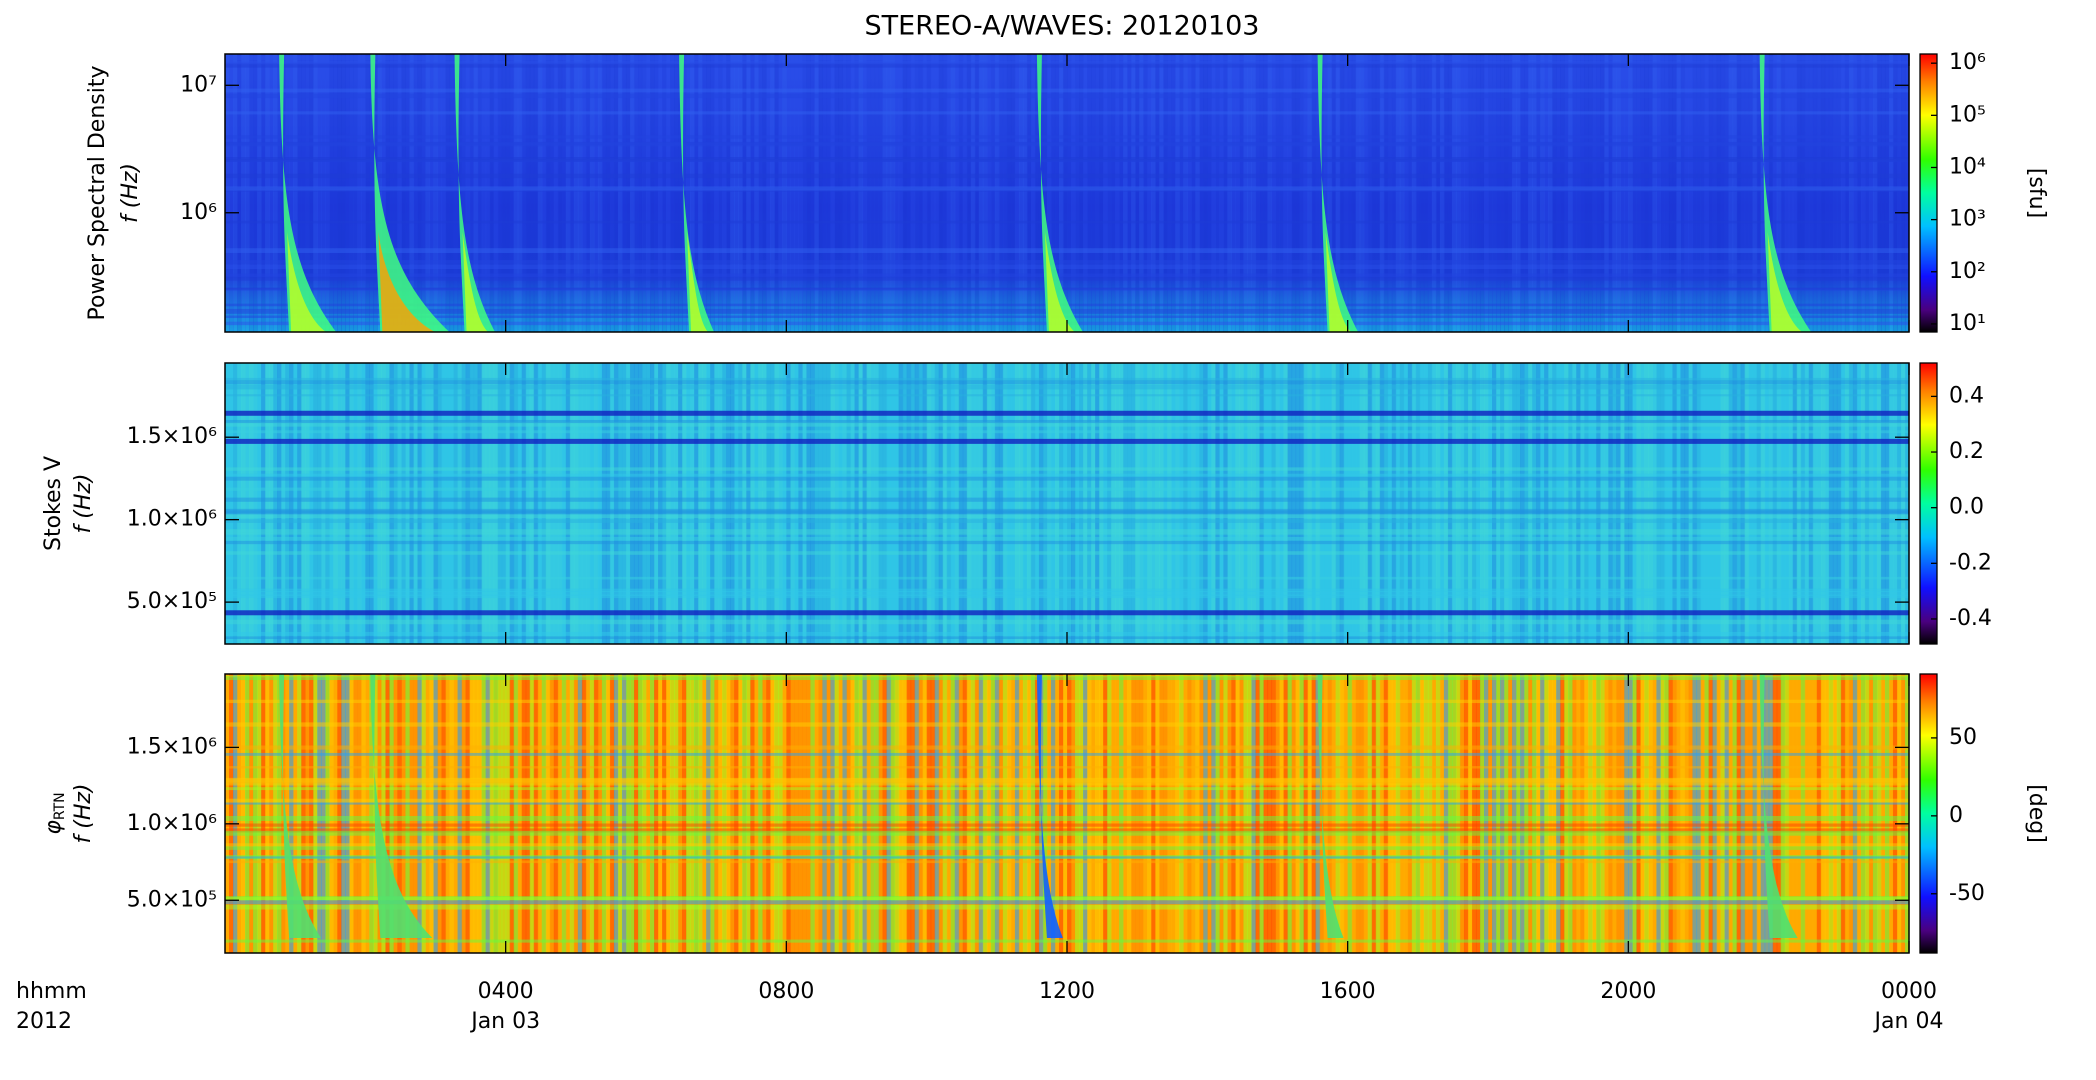  I want to click on x-tick-label: 0400, so click(506, 991).